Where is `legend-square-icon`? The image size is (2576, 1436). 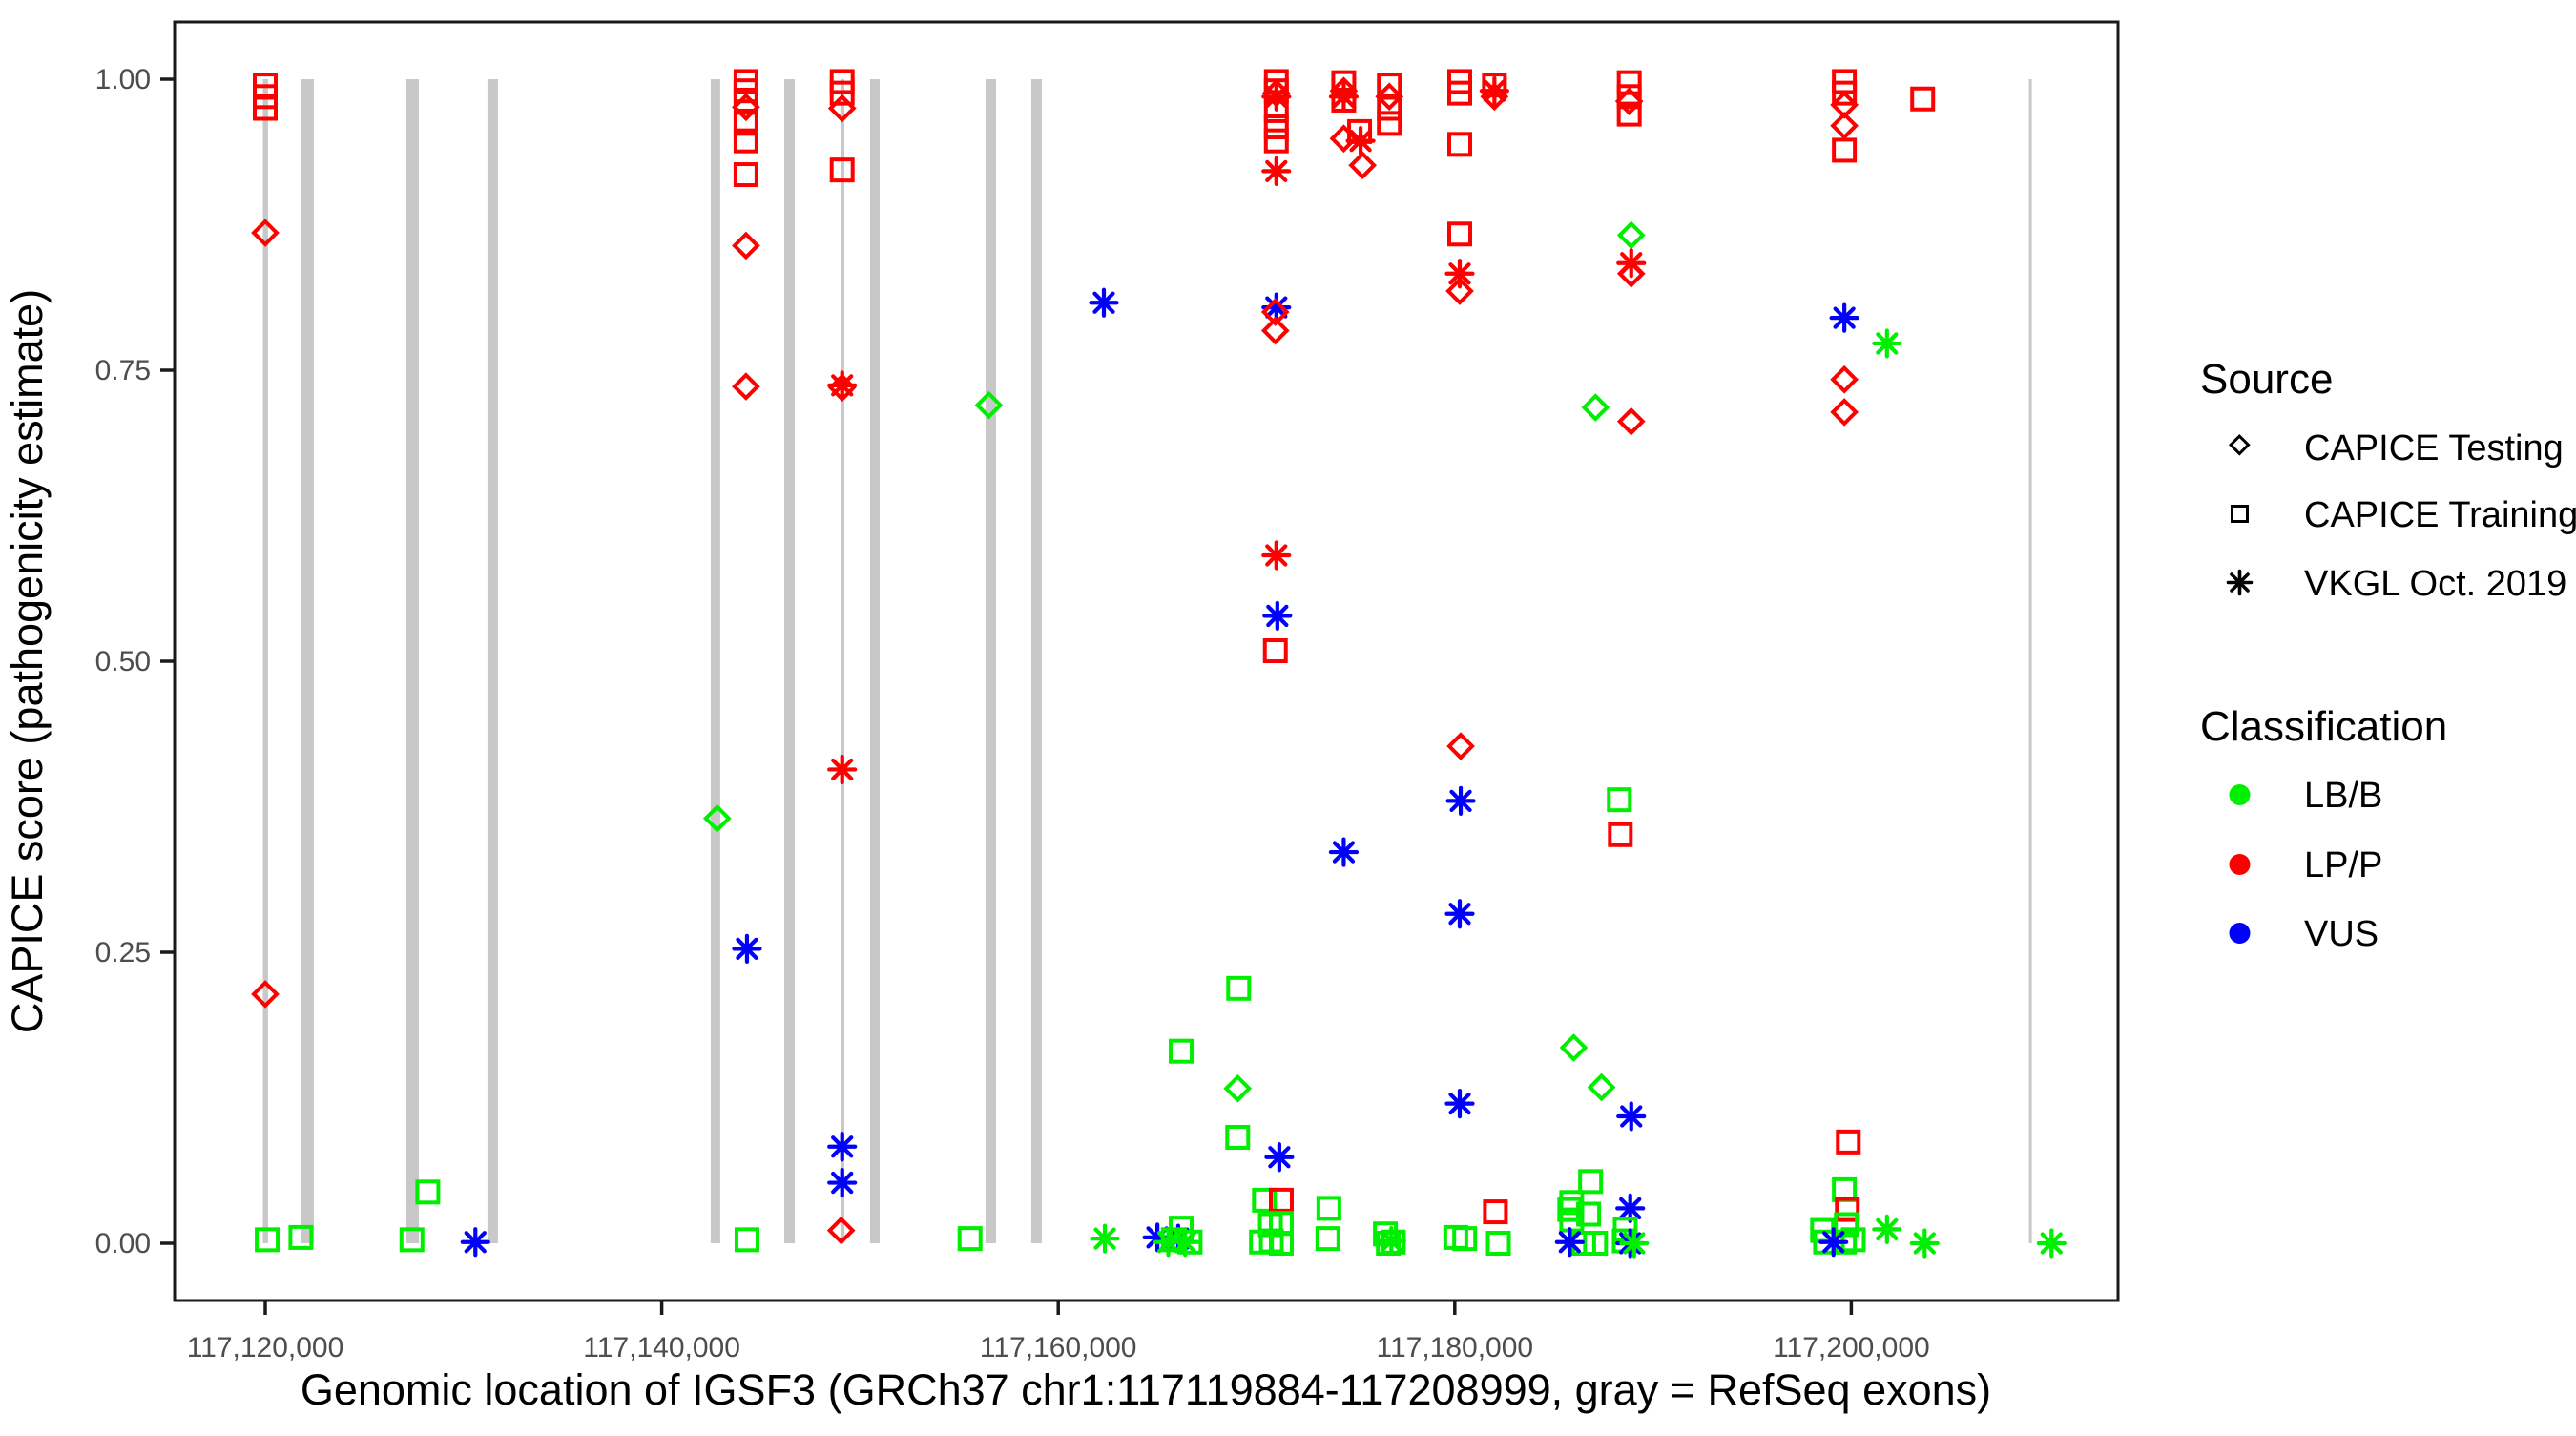
legend-square-icon is located at coordinates (2240, 514).